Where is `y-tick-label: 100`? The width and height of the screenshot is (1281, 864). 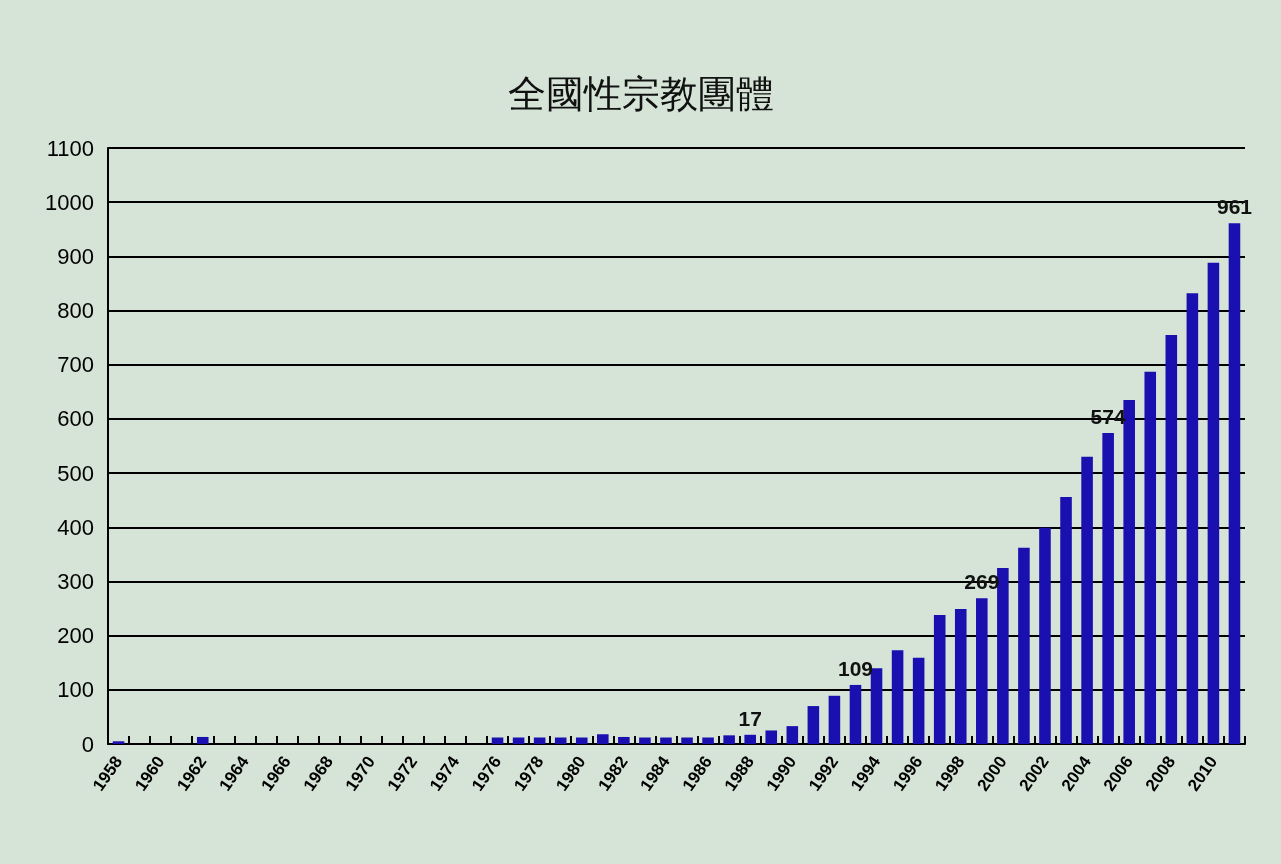 y-tick-label: 100 is located at coordinates (75, 690).